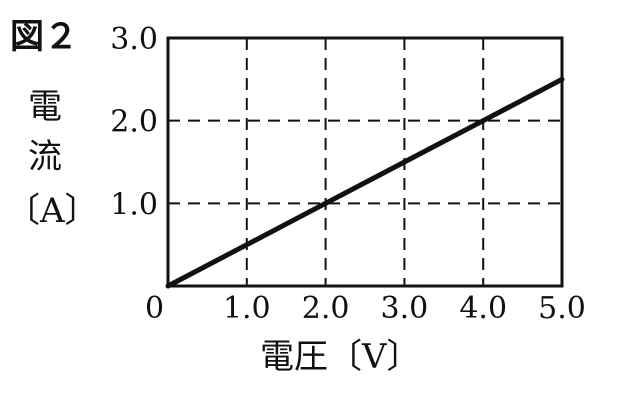 Image resolution: width=640 pixels, height=402 pixels. I want to click on y-axis-title-line-3: 〔A〕, so click(52, 211).